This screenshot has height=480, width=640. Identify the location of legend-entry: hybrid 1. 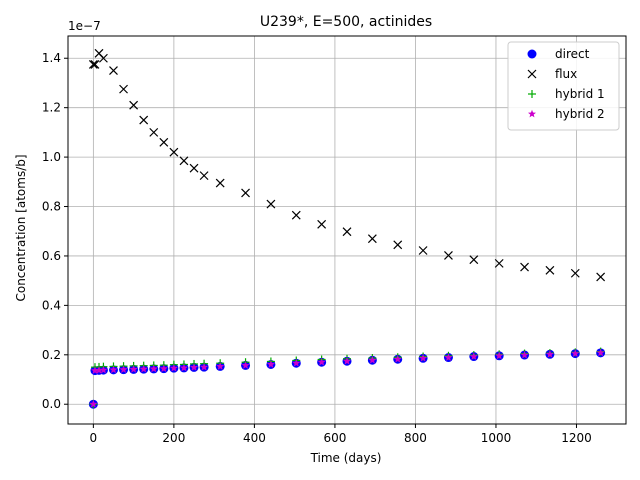
(566, 94).